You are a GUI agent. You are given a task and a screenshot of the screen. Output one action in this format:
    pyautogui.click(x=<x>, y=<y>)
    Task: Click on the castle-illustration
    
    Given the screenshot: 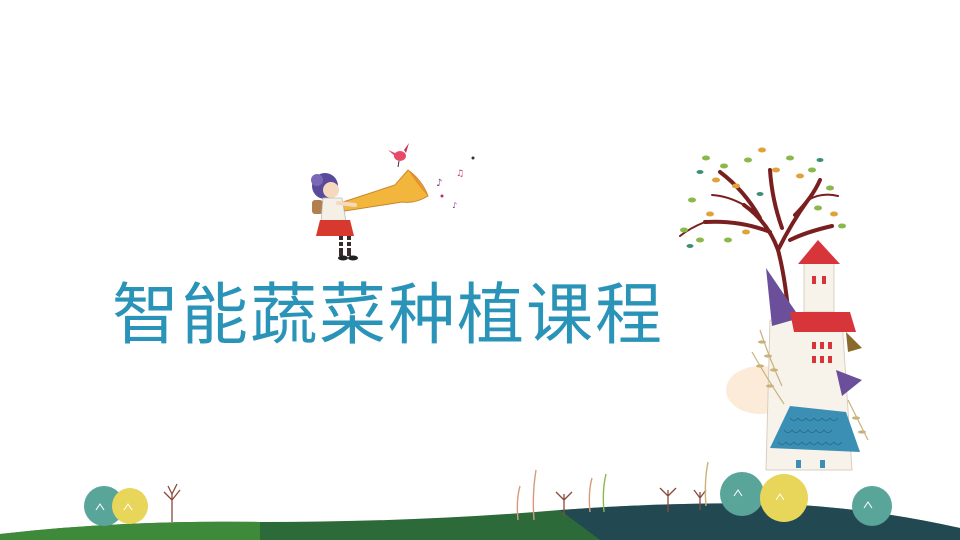 What is the action you would take?
    pyautogui.click(x=797, y=355)
    